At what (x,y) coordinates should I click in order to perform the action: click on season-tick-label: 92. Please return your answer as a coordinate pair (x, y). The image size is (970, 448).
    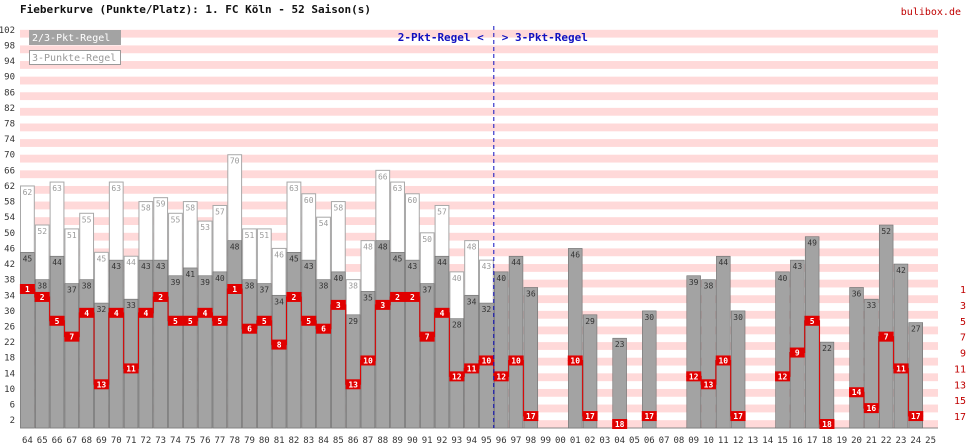
    Looking at the image, I should click on (442, 441).